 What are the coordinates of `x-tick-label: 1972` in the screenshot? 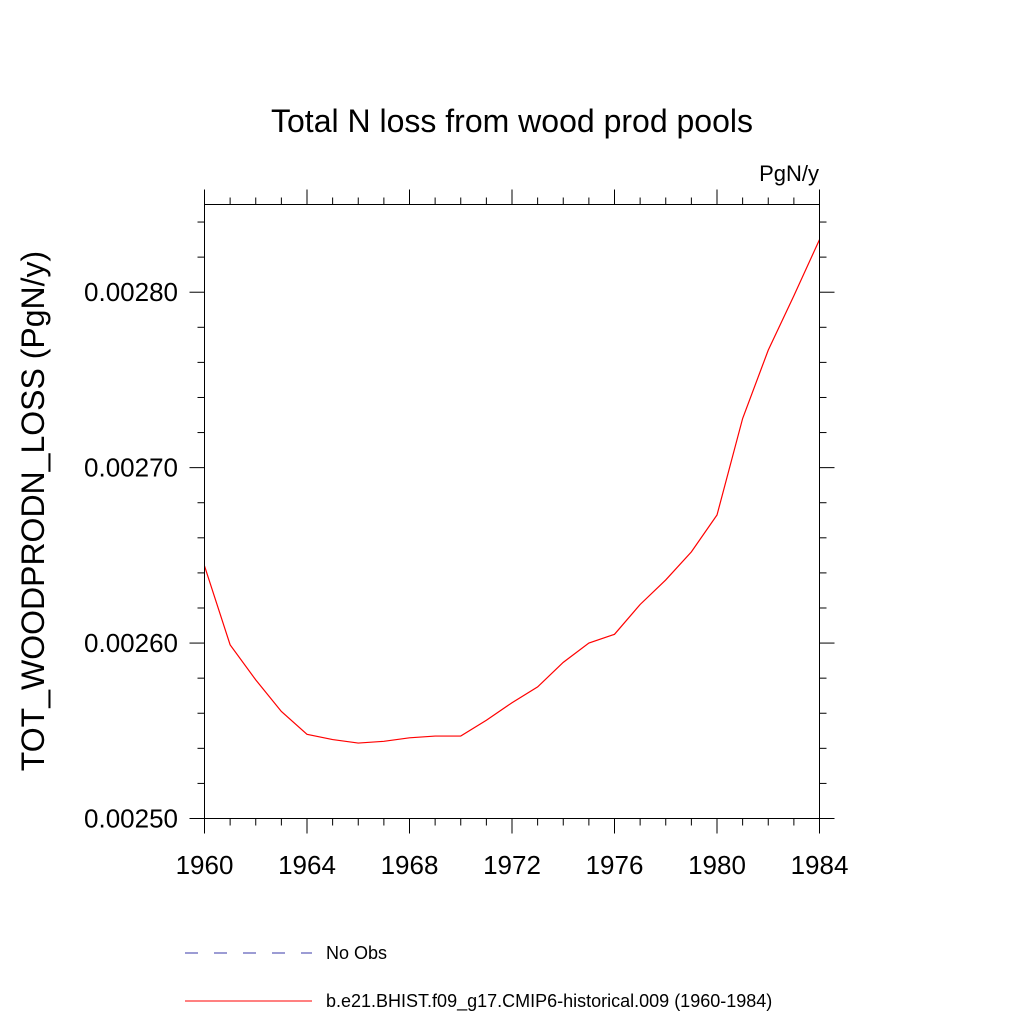 It's located at (512, 865).